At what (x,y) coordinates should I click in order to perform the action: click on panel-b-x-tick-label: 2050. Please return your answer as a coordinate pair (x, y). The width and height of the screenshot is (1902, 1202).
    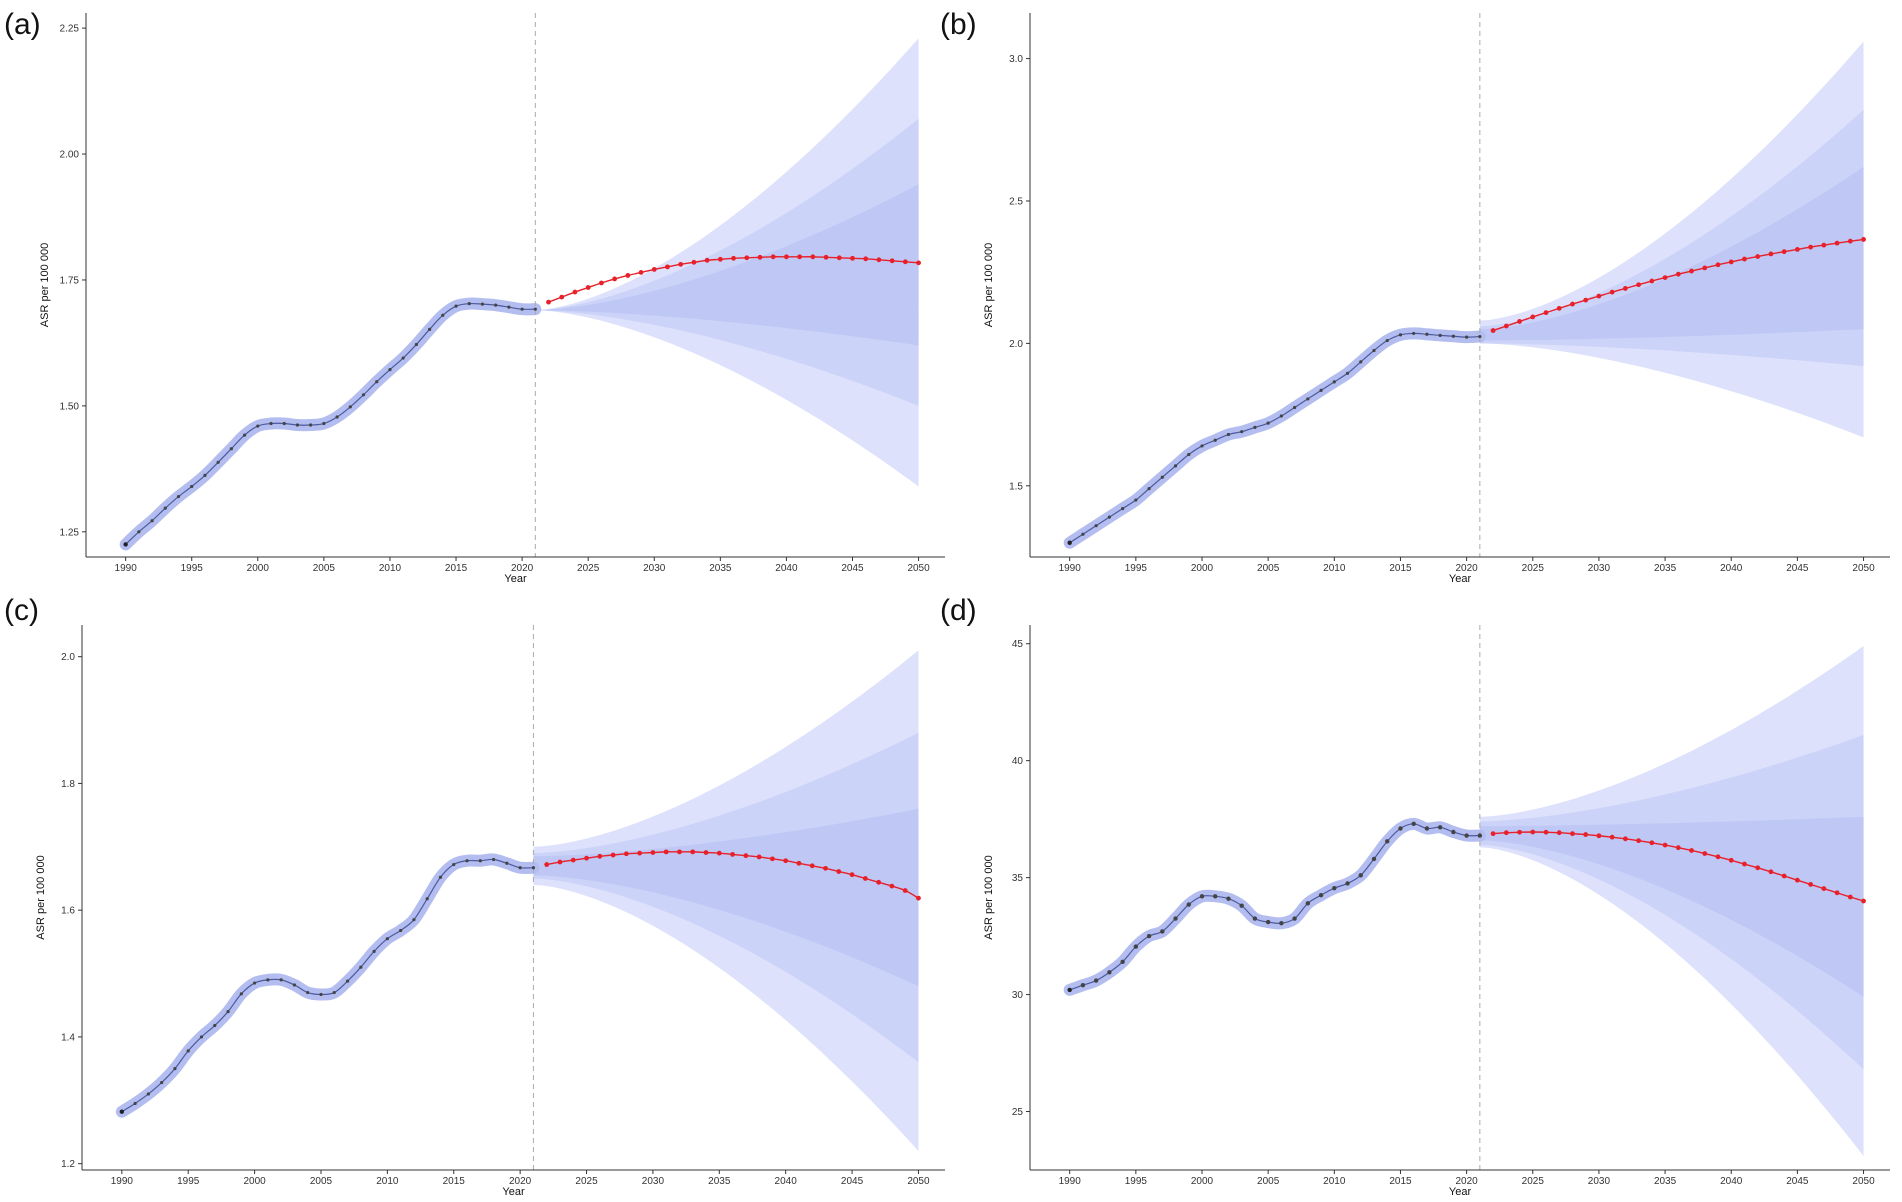
    Looking at the image, I should click on (1863, 568).